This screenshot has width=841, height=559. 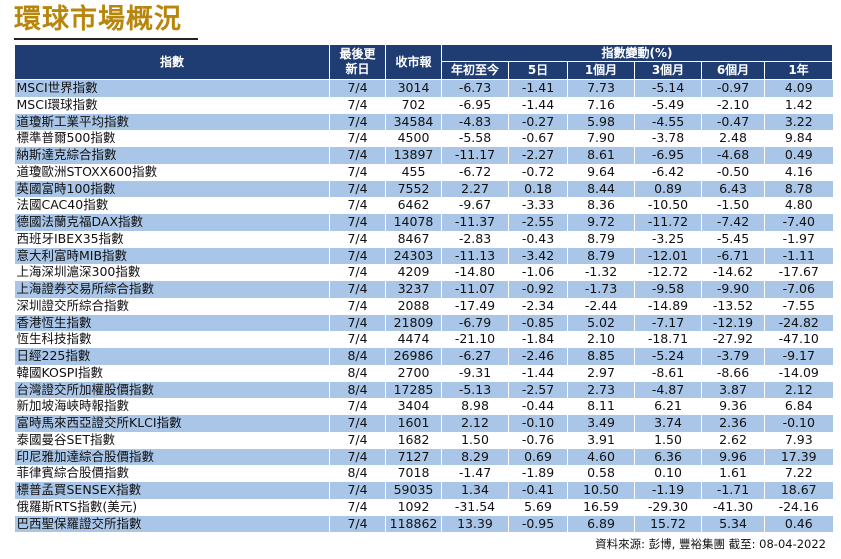 What do you see at coordinates (798, 339) in the screenshot?
I see `1y-change-cell: -47.10` at bounding box center [798, 339].